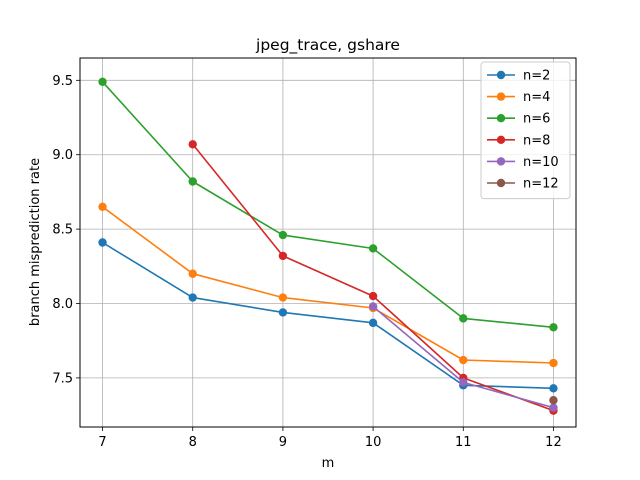 The height and width of the screenshot is (480, 640). I want to click on legend-label: n=8, so click(536, 140).